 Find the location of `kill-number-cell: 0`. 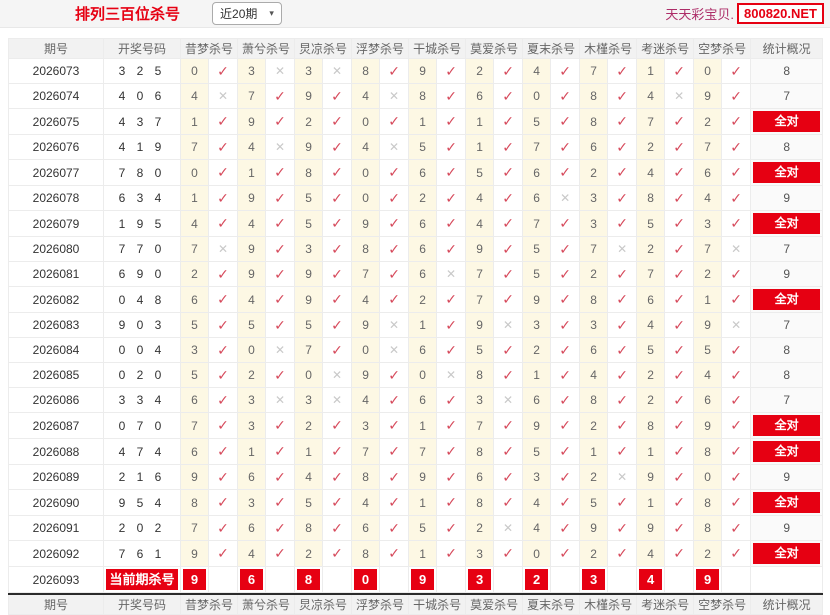

kill-number-cell: 0 is located at coordinates (423, 375).